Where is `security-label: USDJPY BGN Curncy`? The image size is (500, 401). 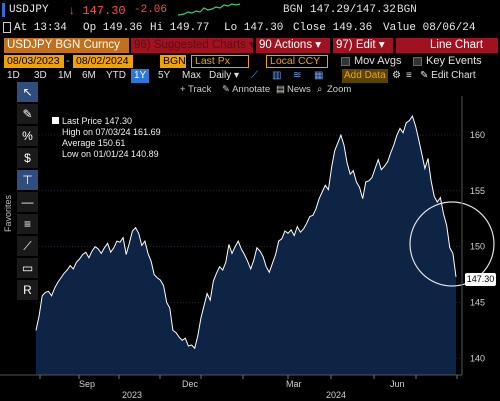
security-label: USDJPY BGN Curncy is located at coordinates (63, 45).